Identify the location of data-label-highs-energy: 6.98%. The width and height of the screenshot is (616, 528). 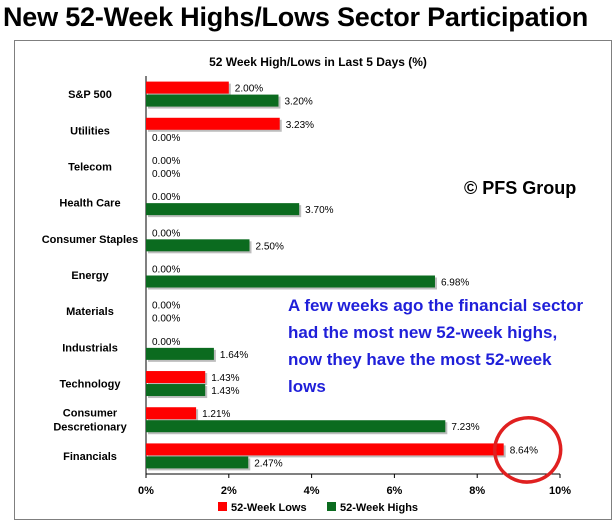
(455, 283).